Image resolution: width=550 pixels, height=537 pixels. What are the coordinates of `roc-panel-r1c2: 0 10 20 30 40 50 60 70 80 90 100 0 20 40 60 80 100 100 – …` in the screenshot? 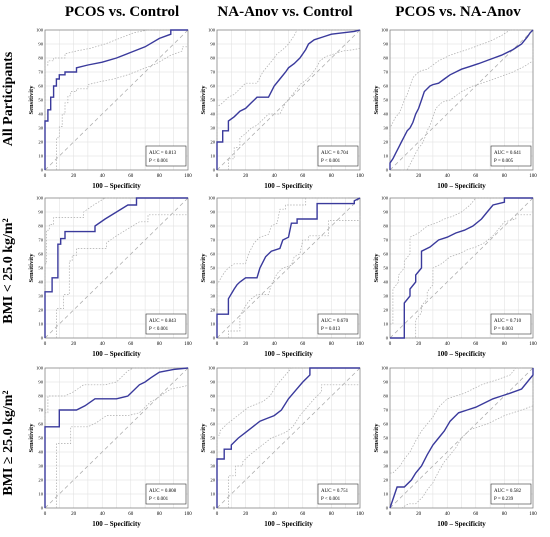 It's located at (455, 277).